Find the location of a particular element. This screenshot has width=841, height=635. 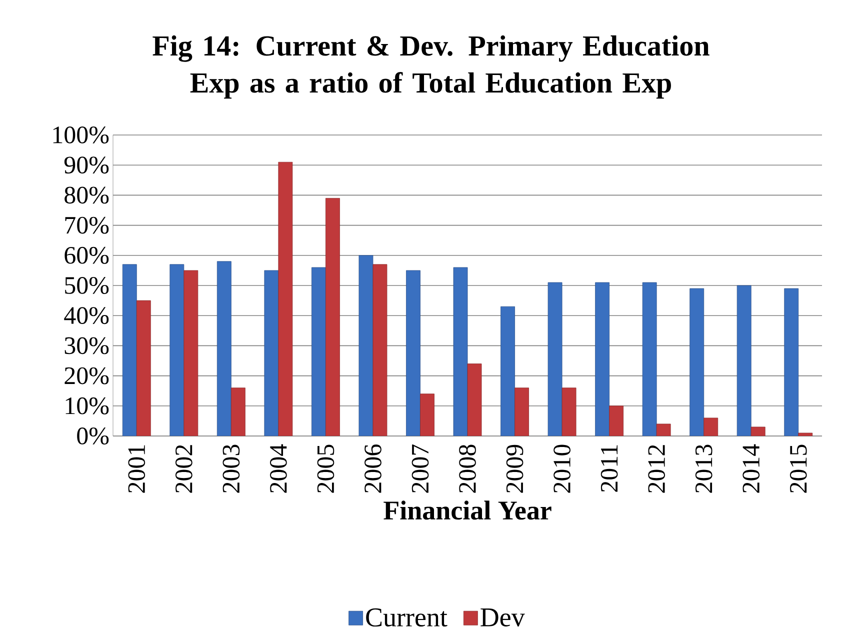

legend-label: Dev is located at coordinates (502, 617).